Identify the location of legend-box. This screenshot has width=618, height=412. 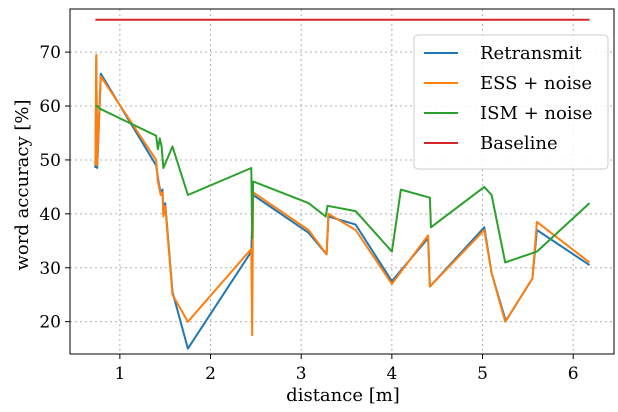
(511, 102).